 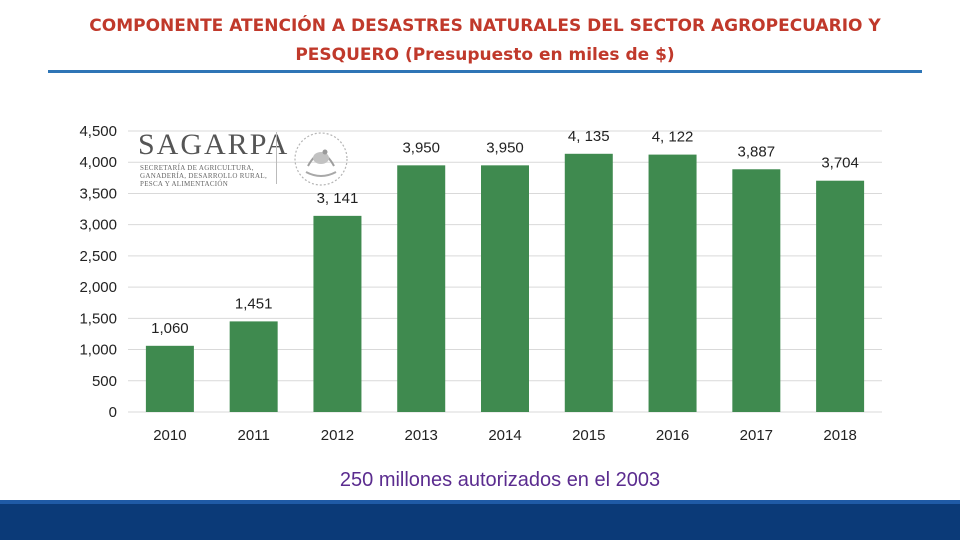 I want to click on data-label-2016: 4, 122, so click(x=673, y=137).